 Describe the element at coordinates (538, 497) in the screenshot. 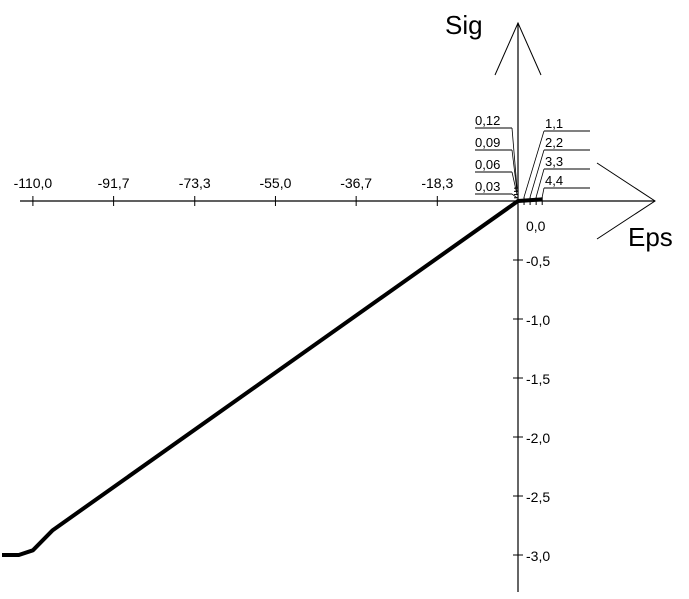

I see `y-tick-label: -2,5` at that location.